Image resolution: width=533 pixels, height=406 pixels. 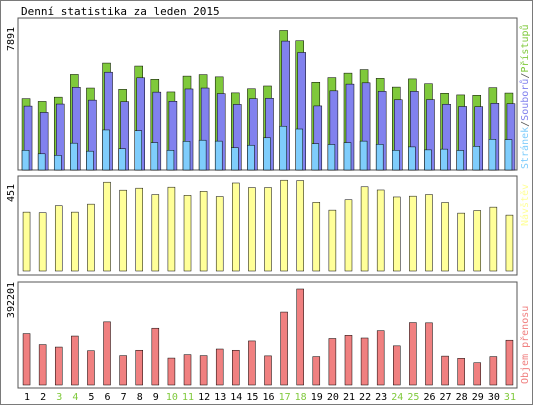 I want to click on x-tick-label-day-6: 6, so click(x=108, y=397).